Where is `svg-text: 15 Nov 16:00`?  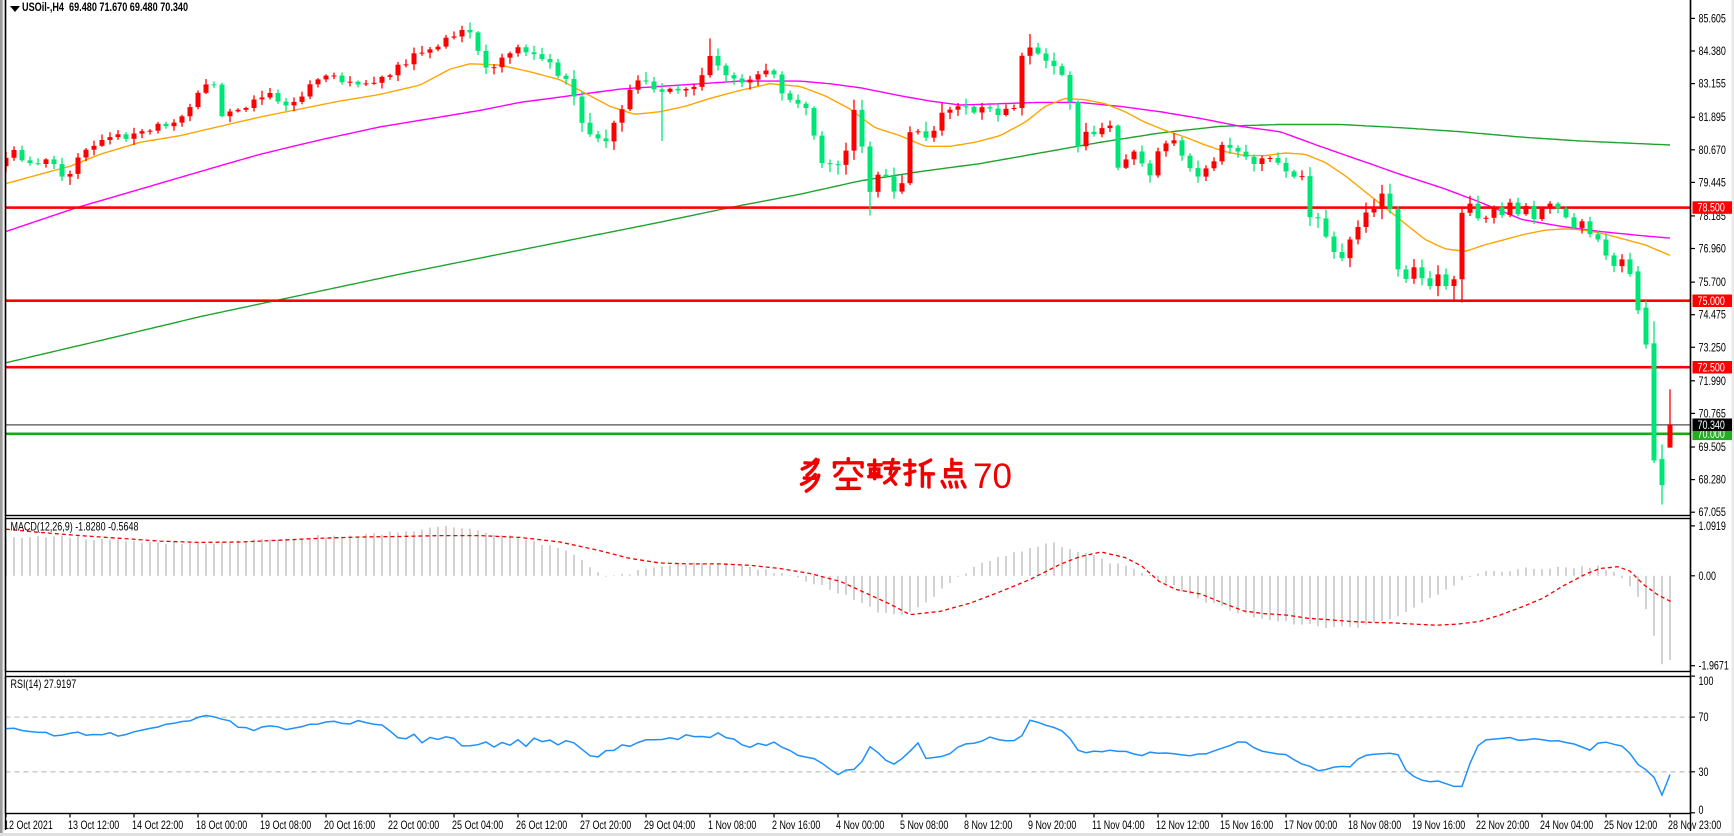 svg-text: 15 Nov 16:00 is located at coordinates (1247, 826).